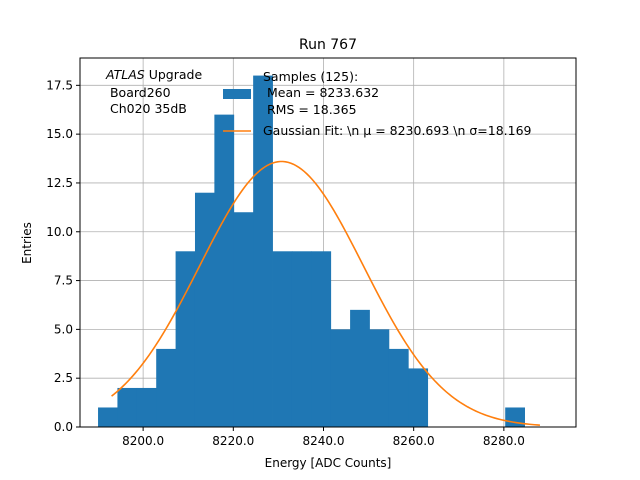 This screenshot has height=480, width=640. What do you see at coordinates (59, 134) in the screenshot?
I see `y-tick-label-6: 15.0` at bounding box center [59, 134].